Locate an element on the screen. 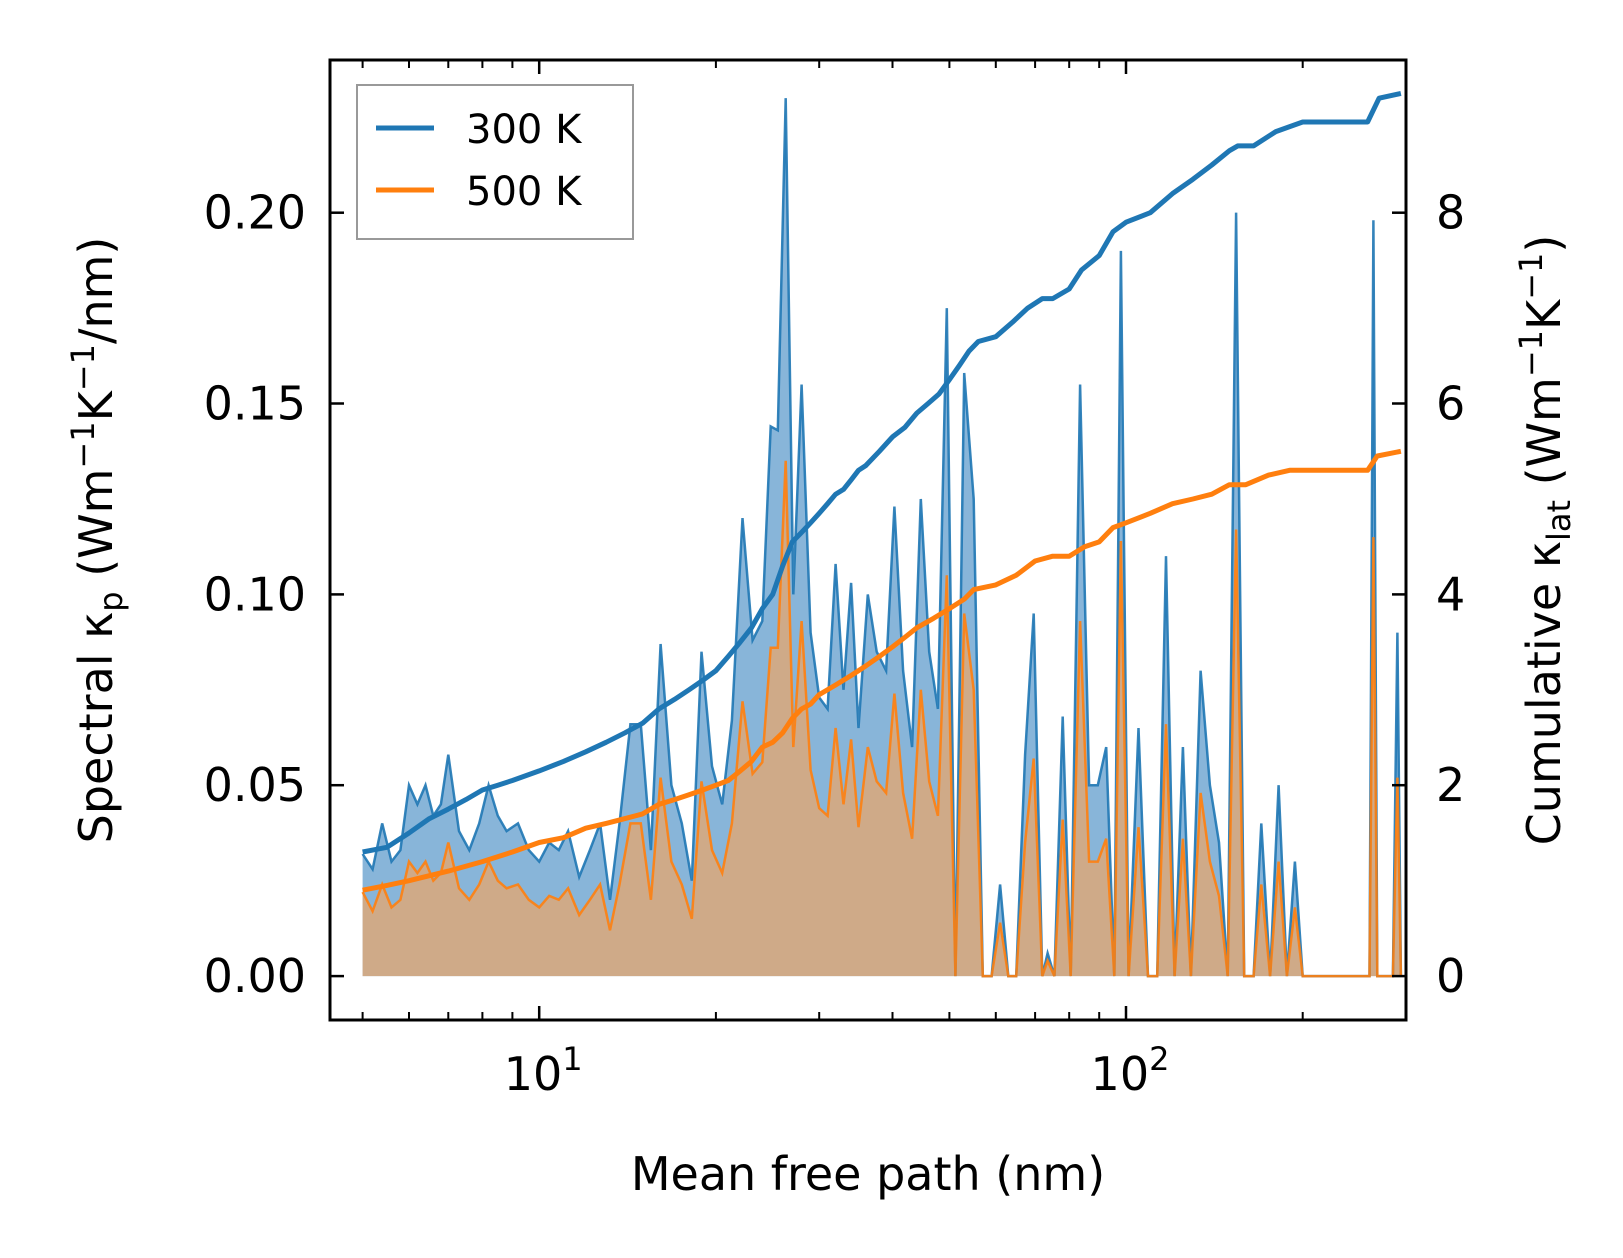 Image resolution: width=1623 pixels, height=1258 pixels. legend: 300 K 500 K is located at coordinates (495, 162).